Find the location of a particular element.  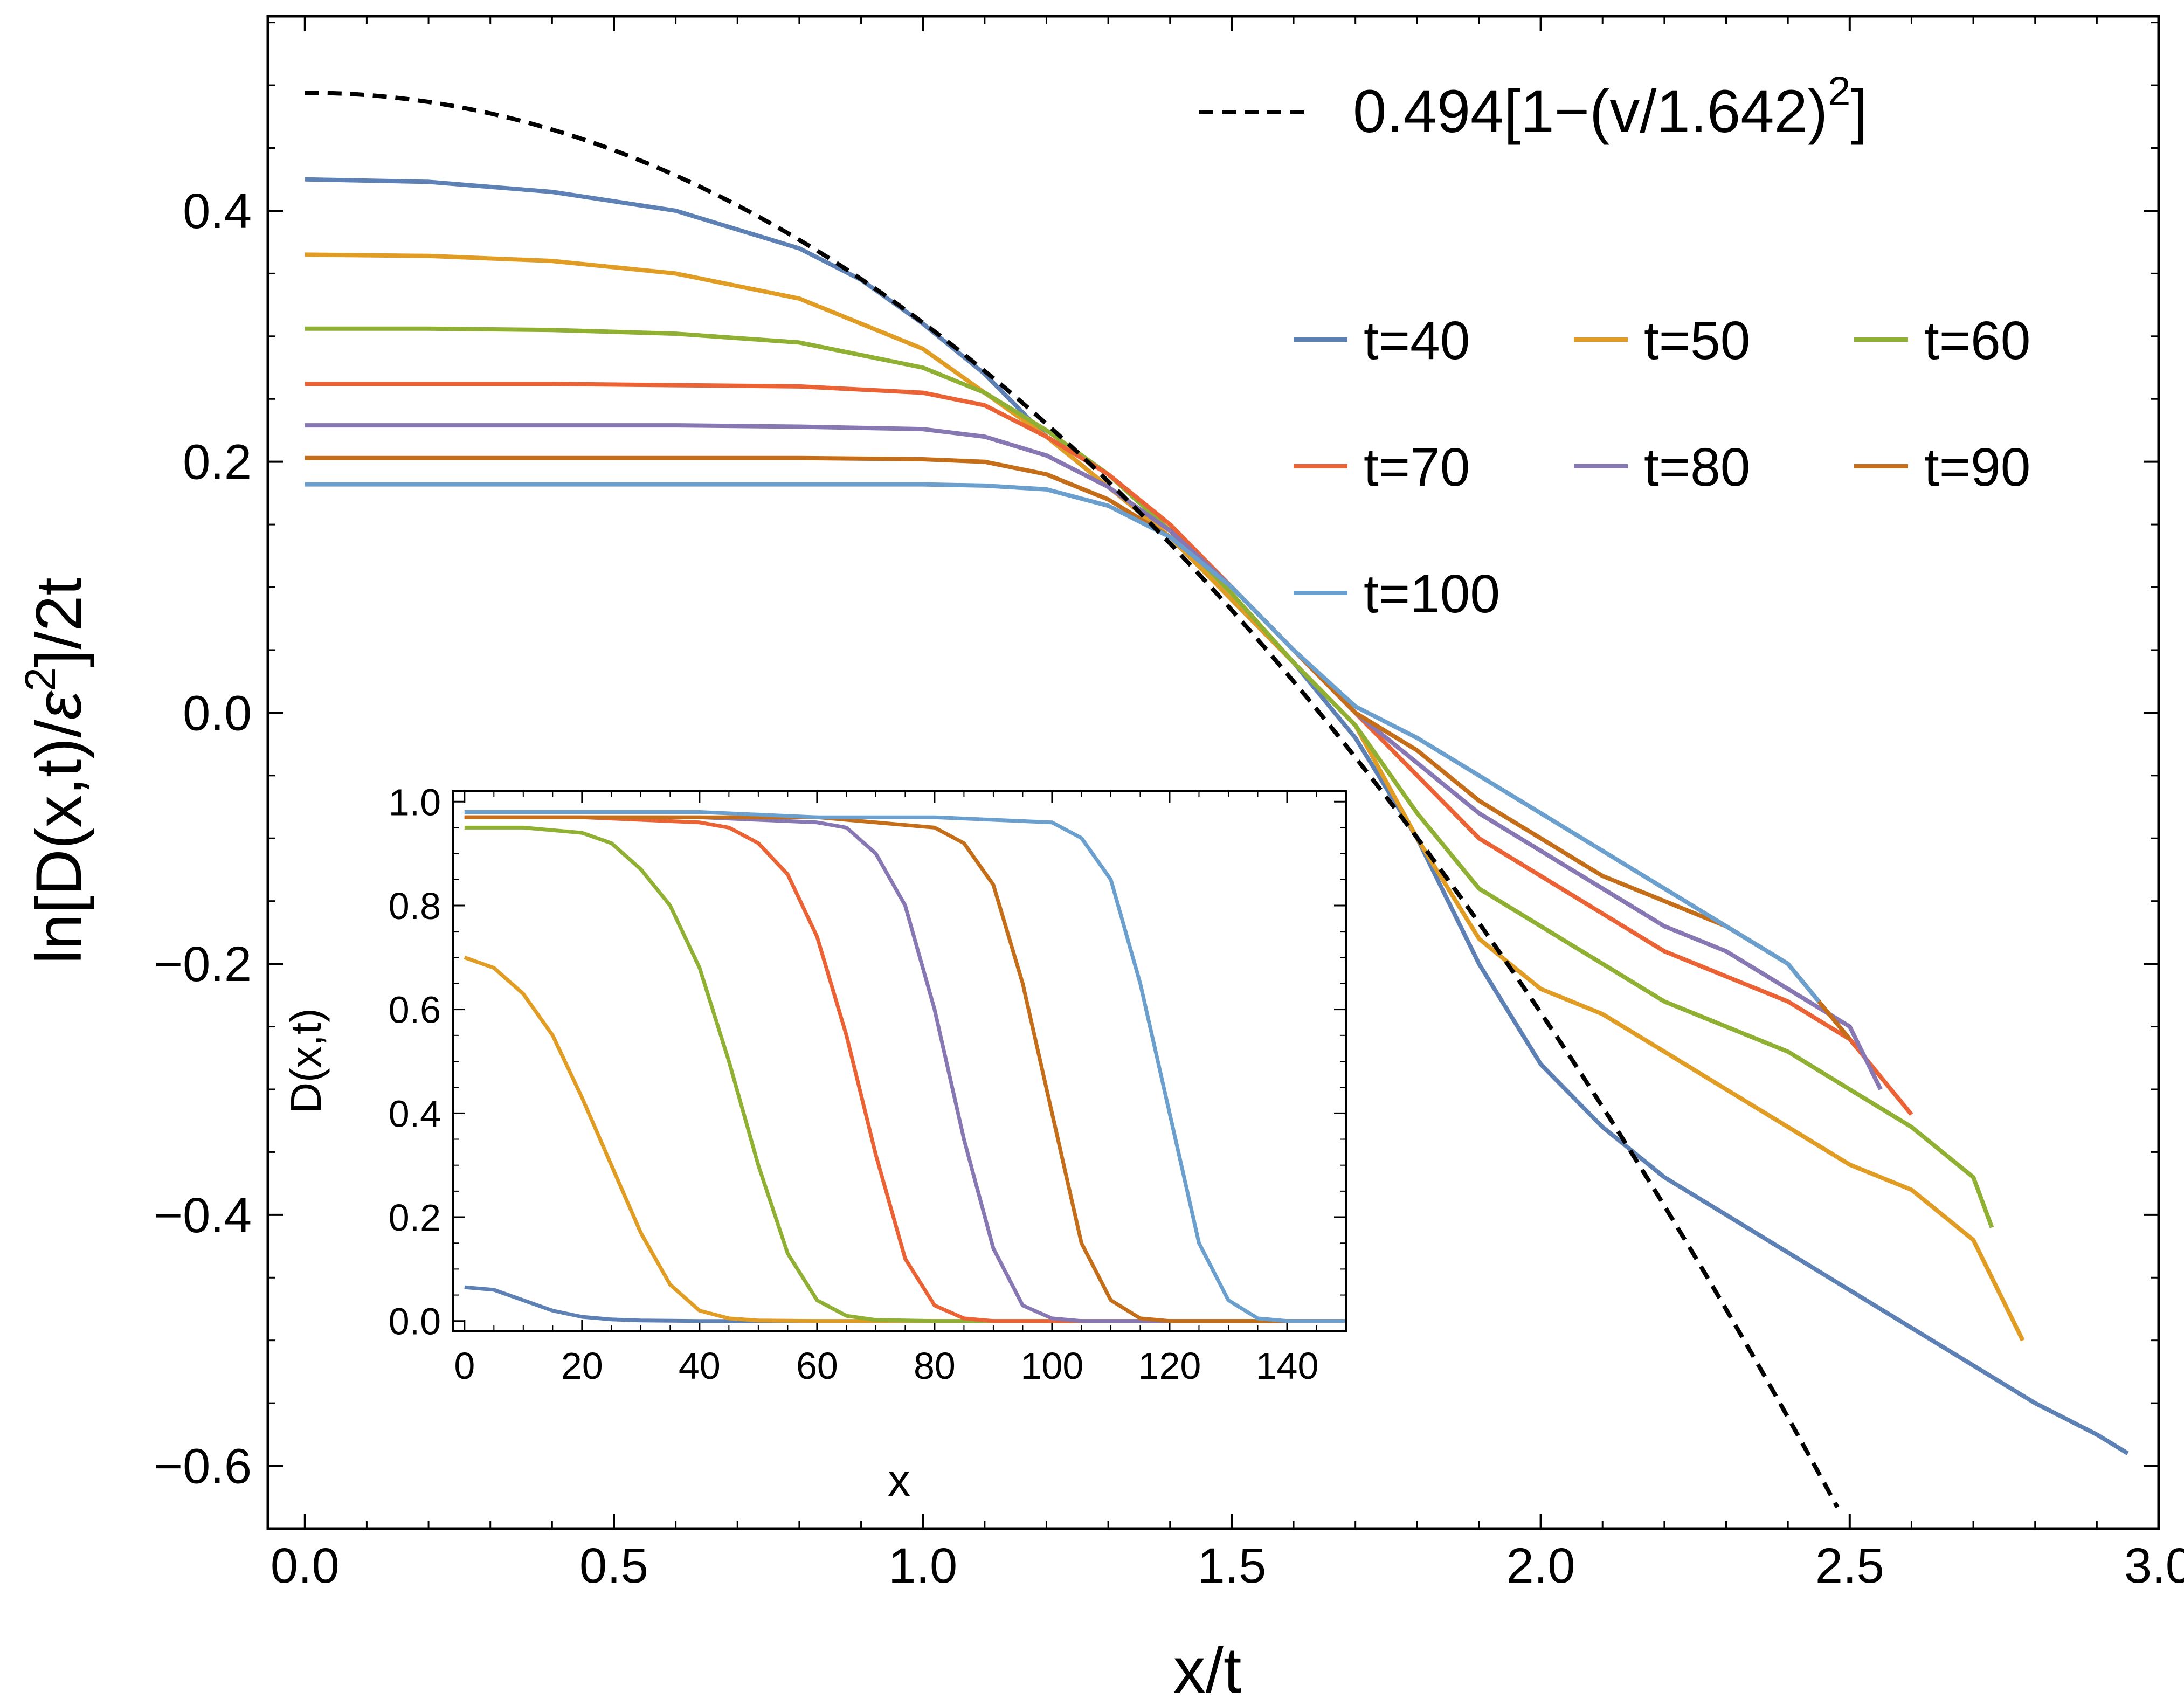

fit-legend: 0.494[1−(v/1.642)2] is located at coordinates (1533, 107).